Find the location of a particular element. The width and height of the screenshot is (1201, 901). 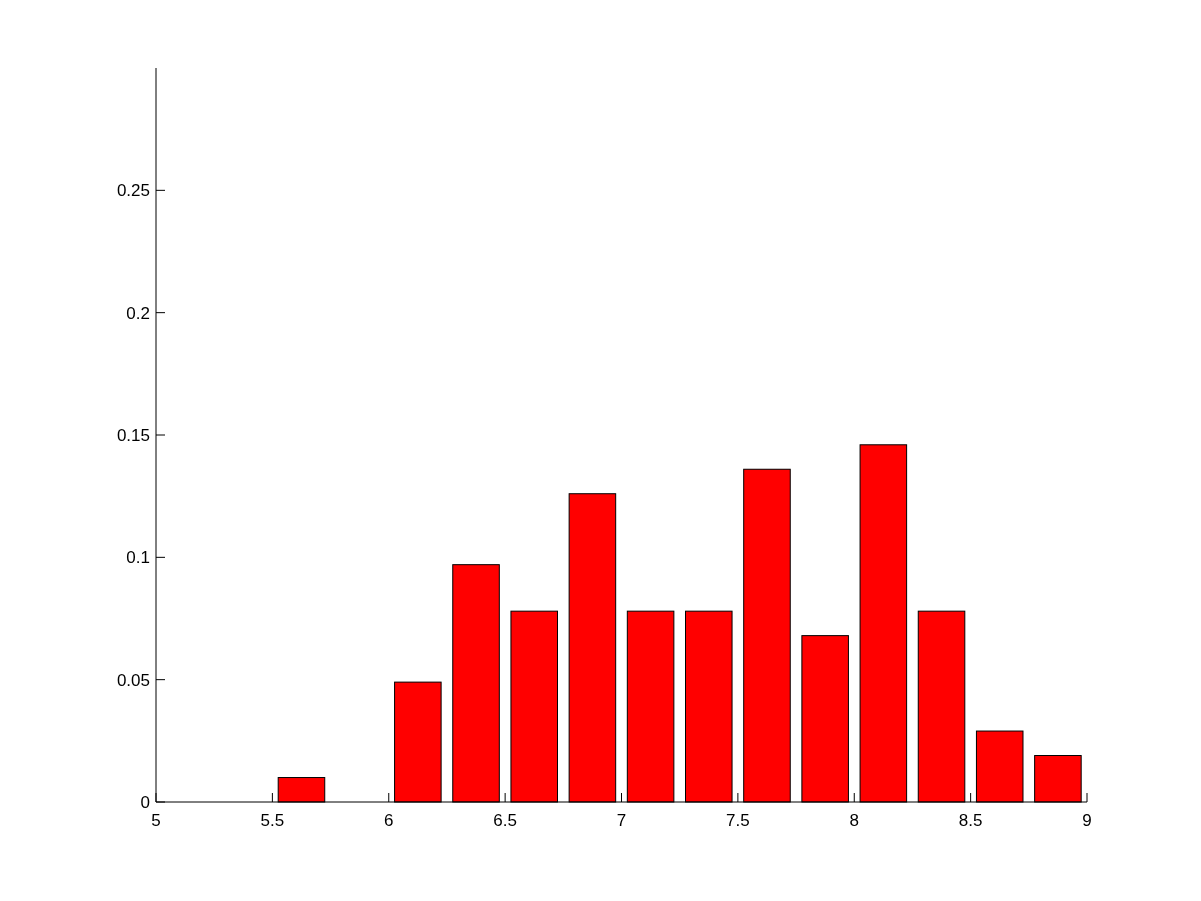

y-tick-label: 0.25 is located at coordinates (133, 191).